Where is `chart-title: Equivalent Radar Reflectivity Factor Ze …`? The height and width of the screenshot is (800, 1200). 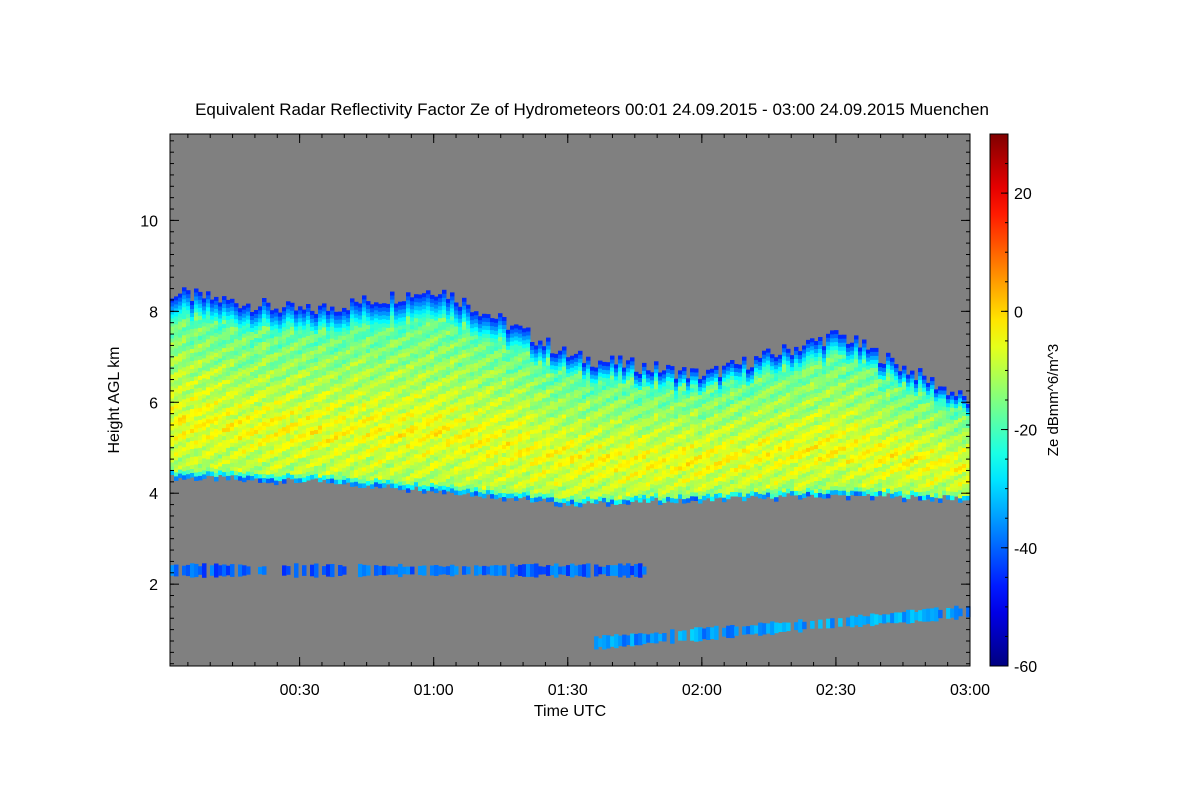
chart-title: Equivalent Radar Reflectivity Factor Ze … is located at coordinates (592, 109).